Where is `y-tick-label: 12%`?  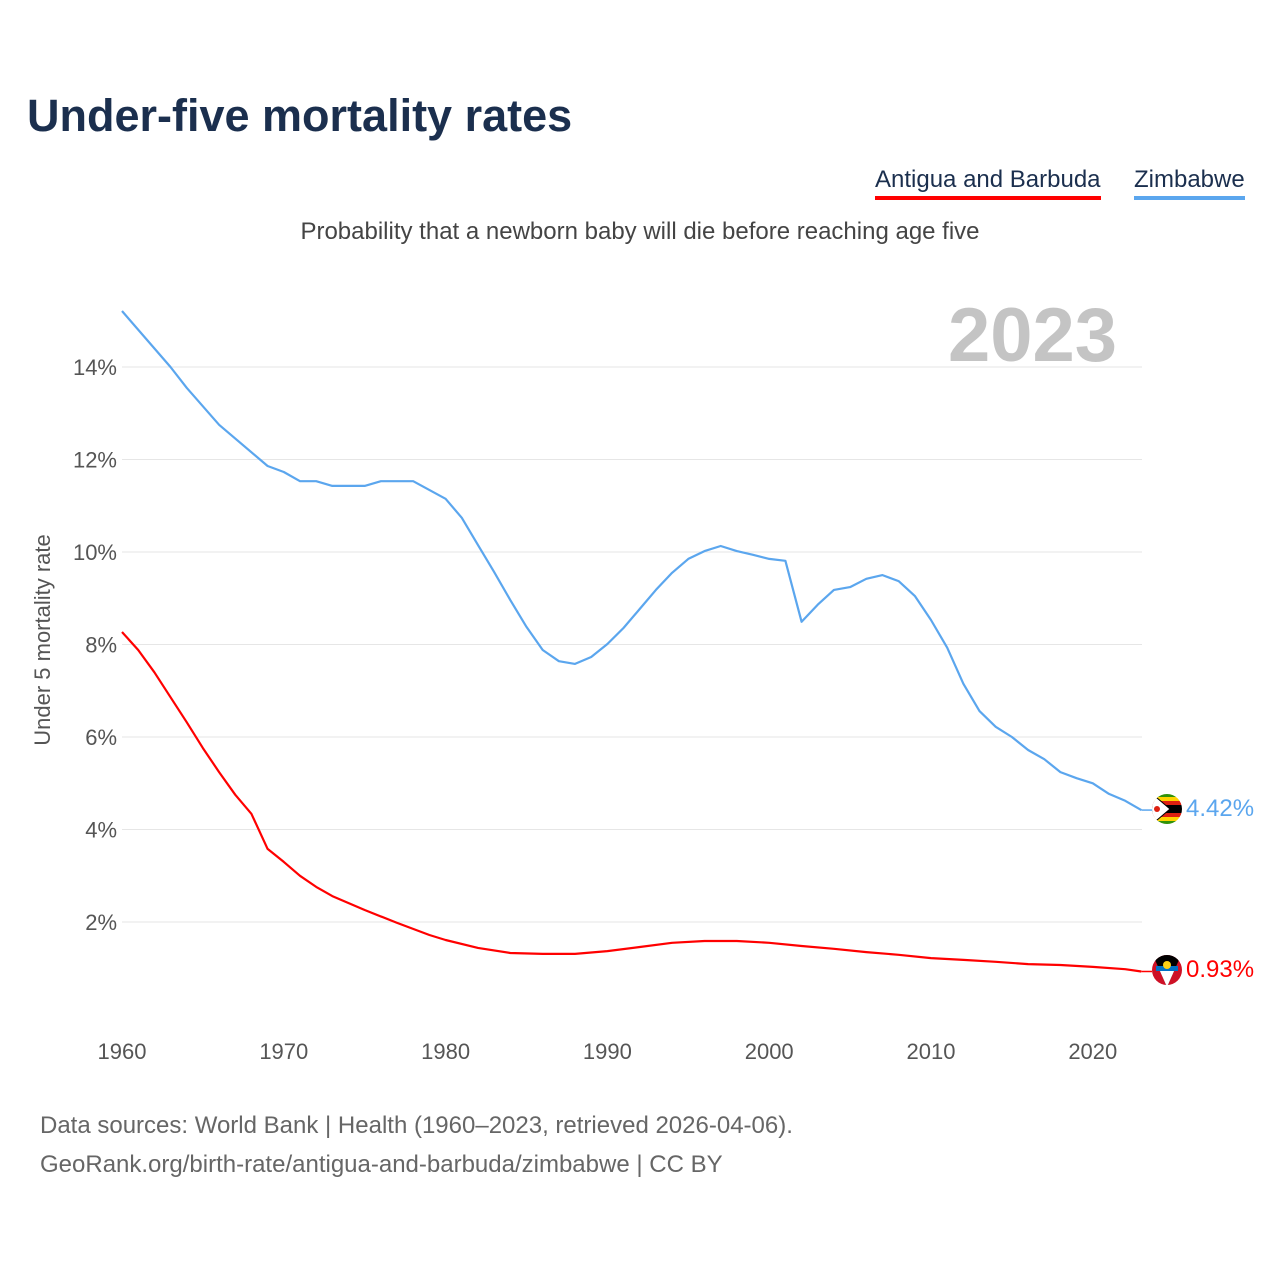
y-tick-label: 12% is located at coordinates (95, 460).